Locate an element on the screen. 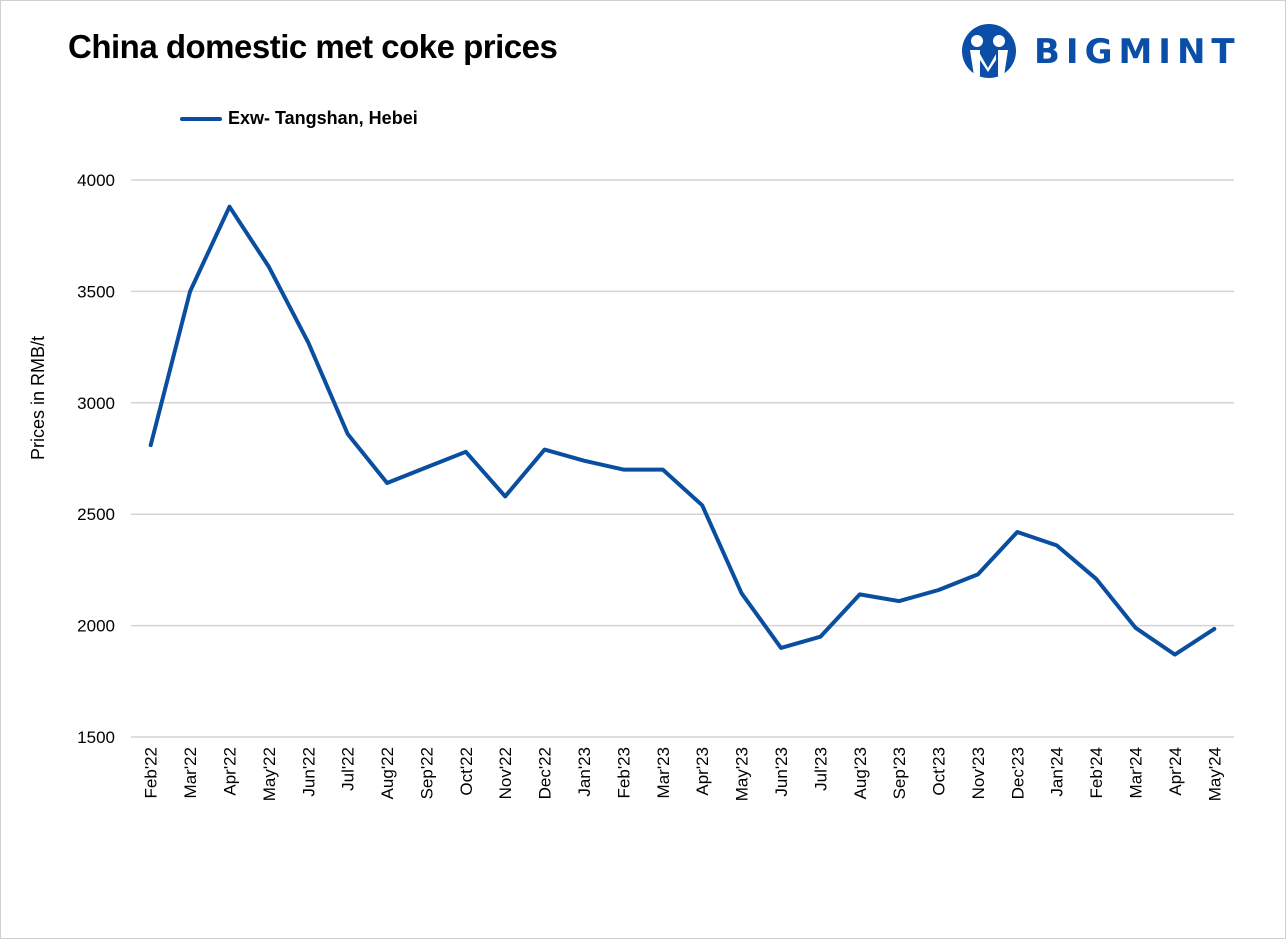  x-tick-label: Jun'23 is located at coordinates (781, 772).